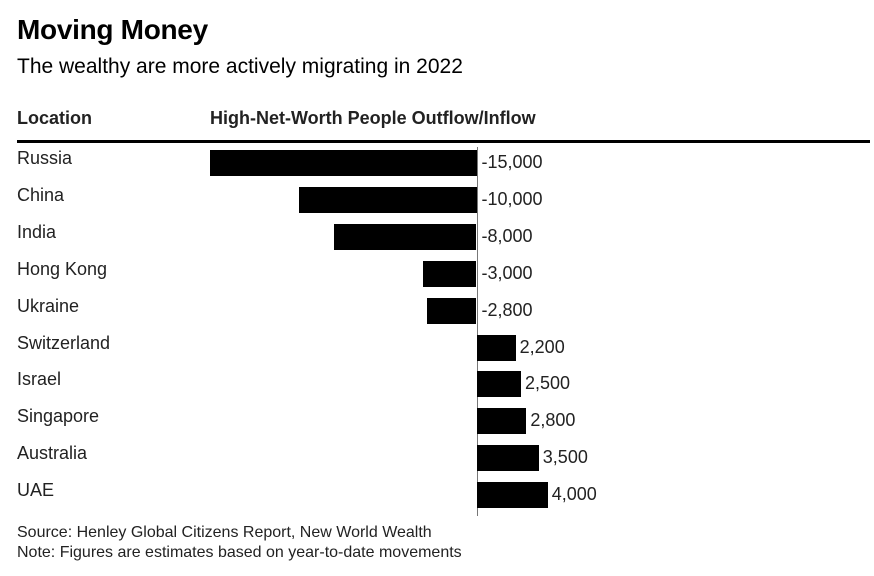  Describe the element at coordinates (58, 416) in the screenshot. I see `category-label: Singapore` at that location.